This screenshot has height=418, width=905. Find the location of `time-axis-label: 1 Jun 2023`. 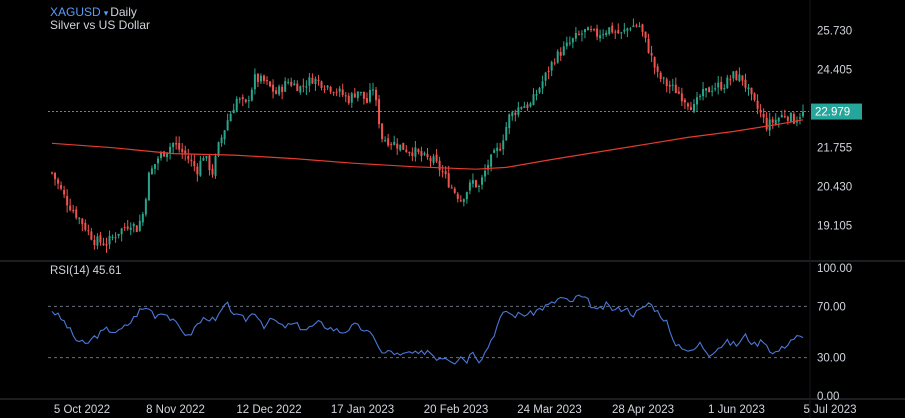

time-axis-label: 1 Jun 2023 is located at coordinates (736, 410).